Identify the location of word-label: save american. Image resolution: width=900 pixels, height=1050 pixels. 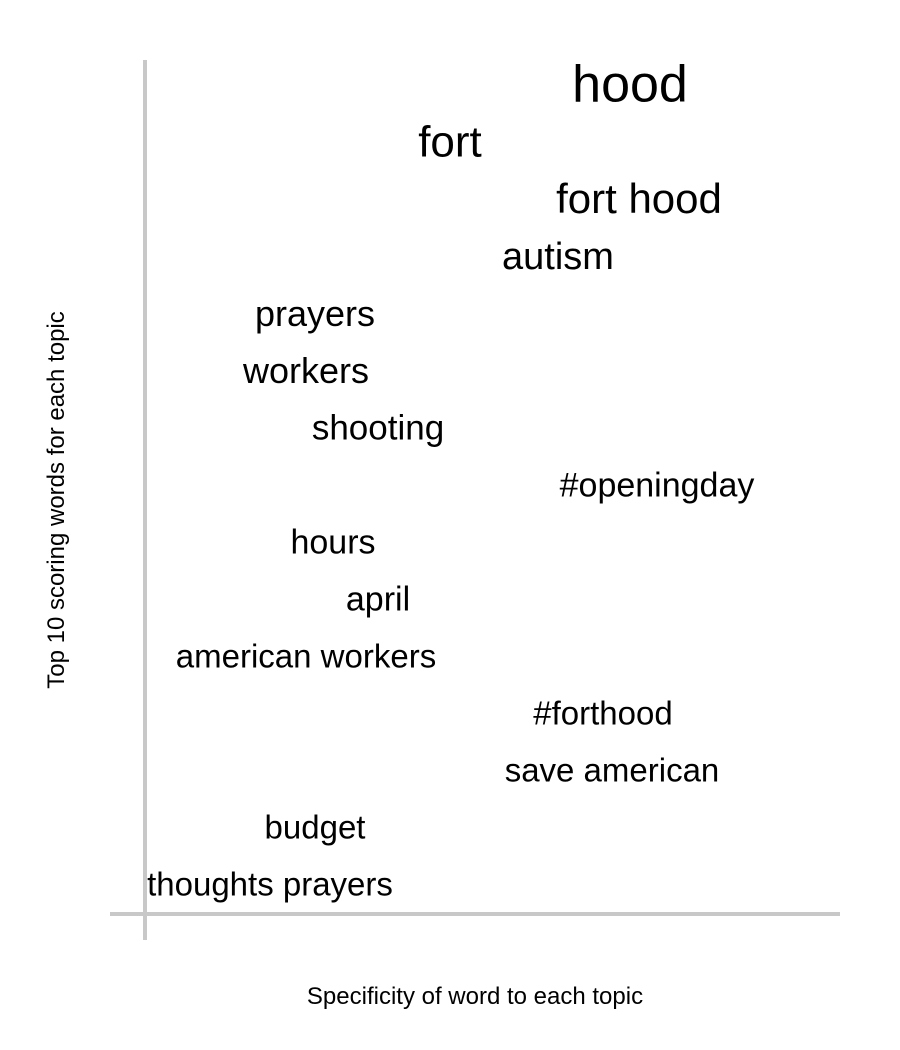
(612, 770).